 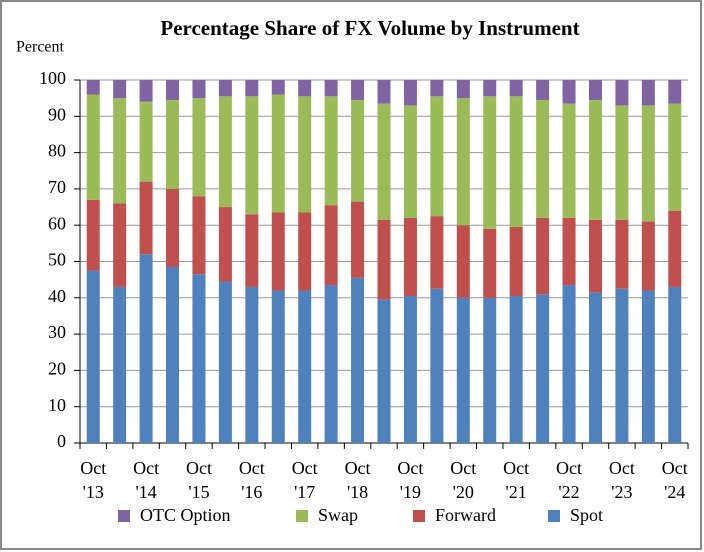 What do you see at coordinates (586, 515) in the screenshot?
I see `legend-label: Spot` at bounding box center [586, 515].